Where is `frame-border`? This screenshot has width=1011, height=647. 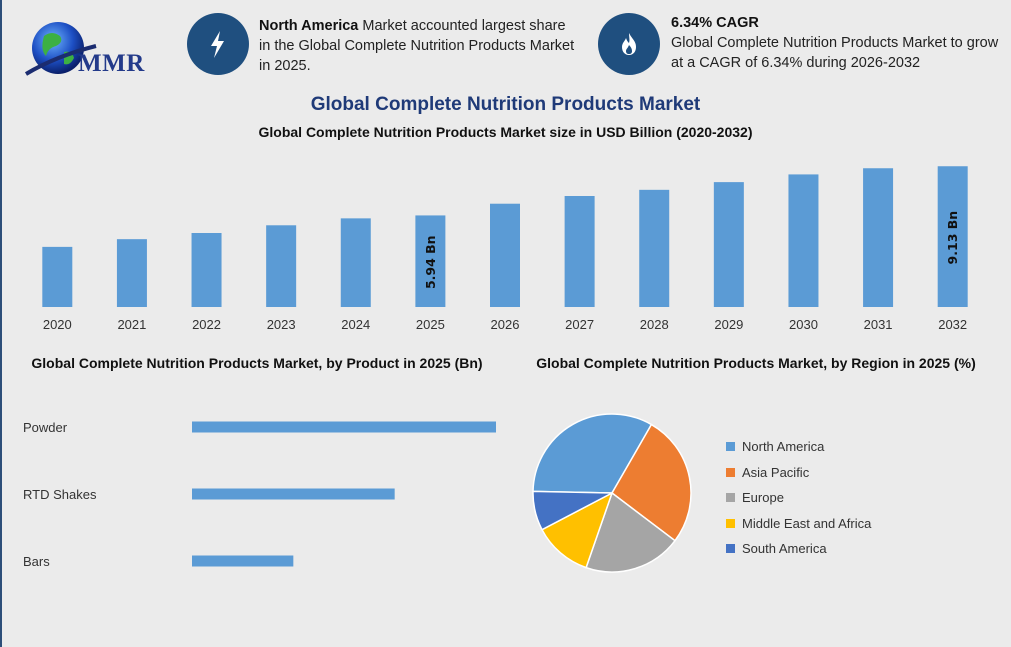
frame-border is located at coordinates (1, 323).